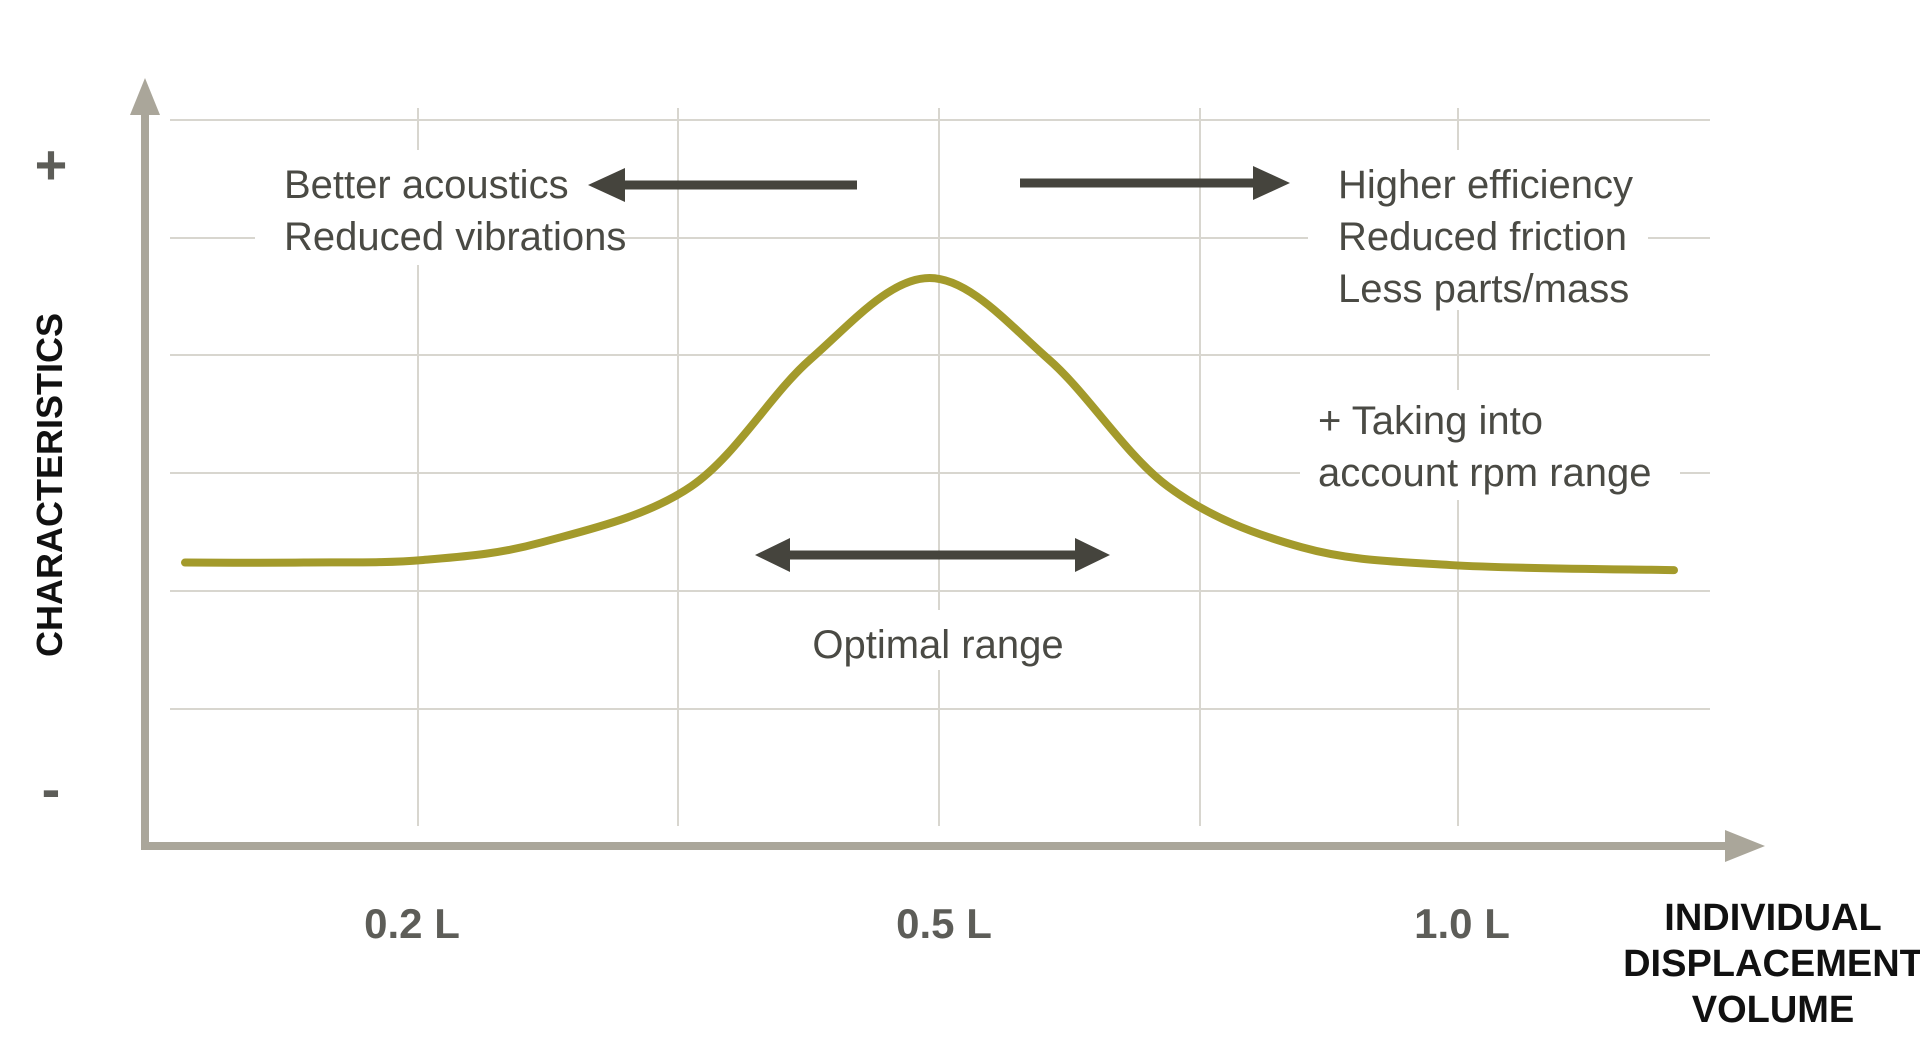  Describe the element at coordinates (51, 788) in the screenshot. I see `y-axis-minus-label: -` at that location.